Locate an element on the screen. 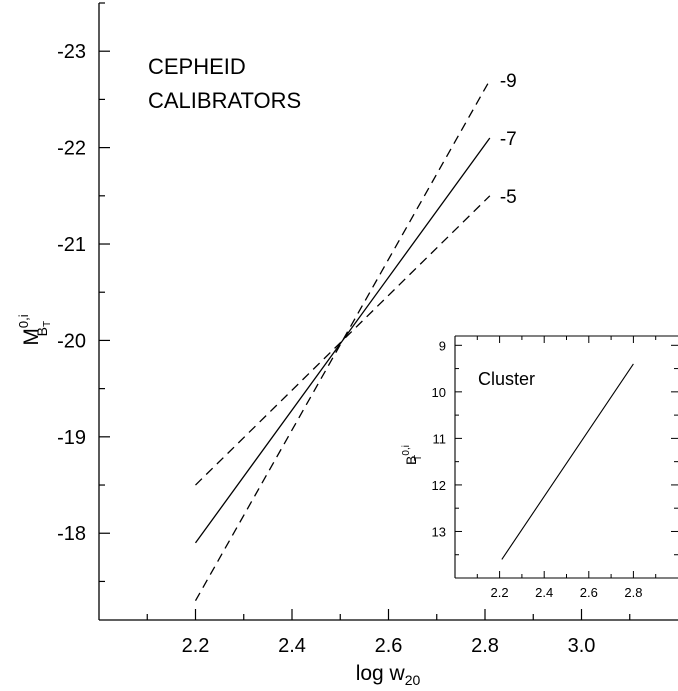 This screenshot has width=678, height=691. main-y-tick-label: -21 is located at coordinates (71, 245).